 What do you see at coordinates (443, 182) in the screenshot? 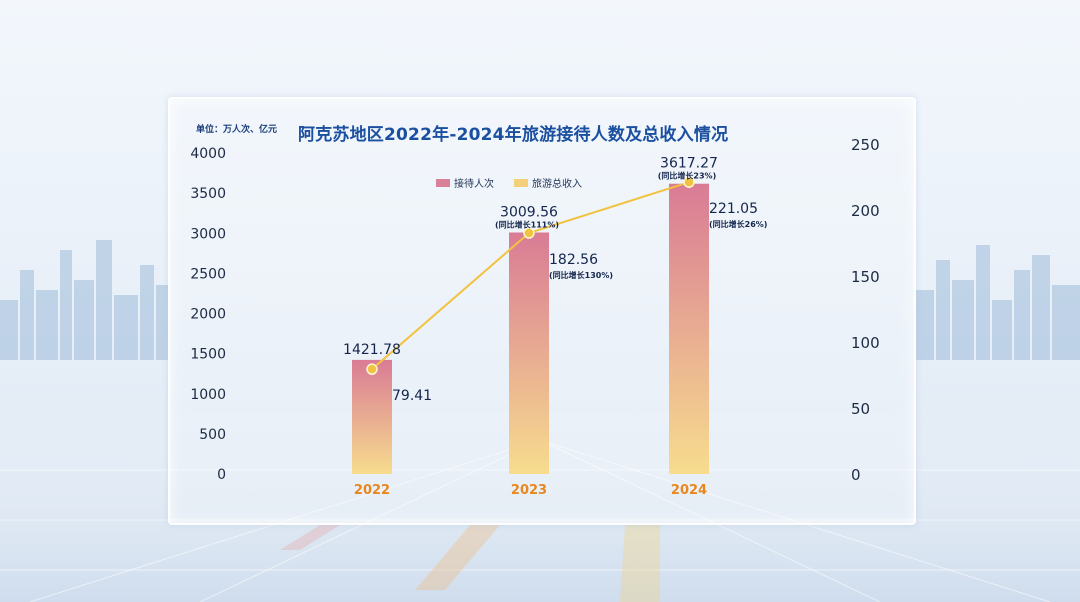
I see `legend-swatch-visitors` at bounding box center [443, 182].